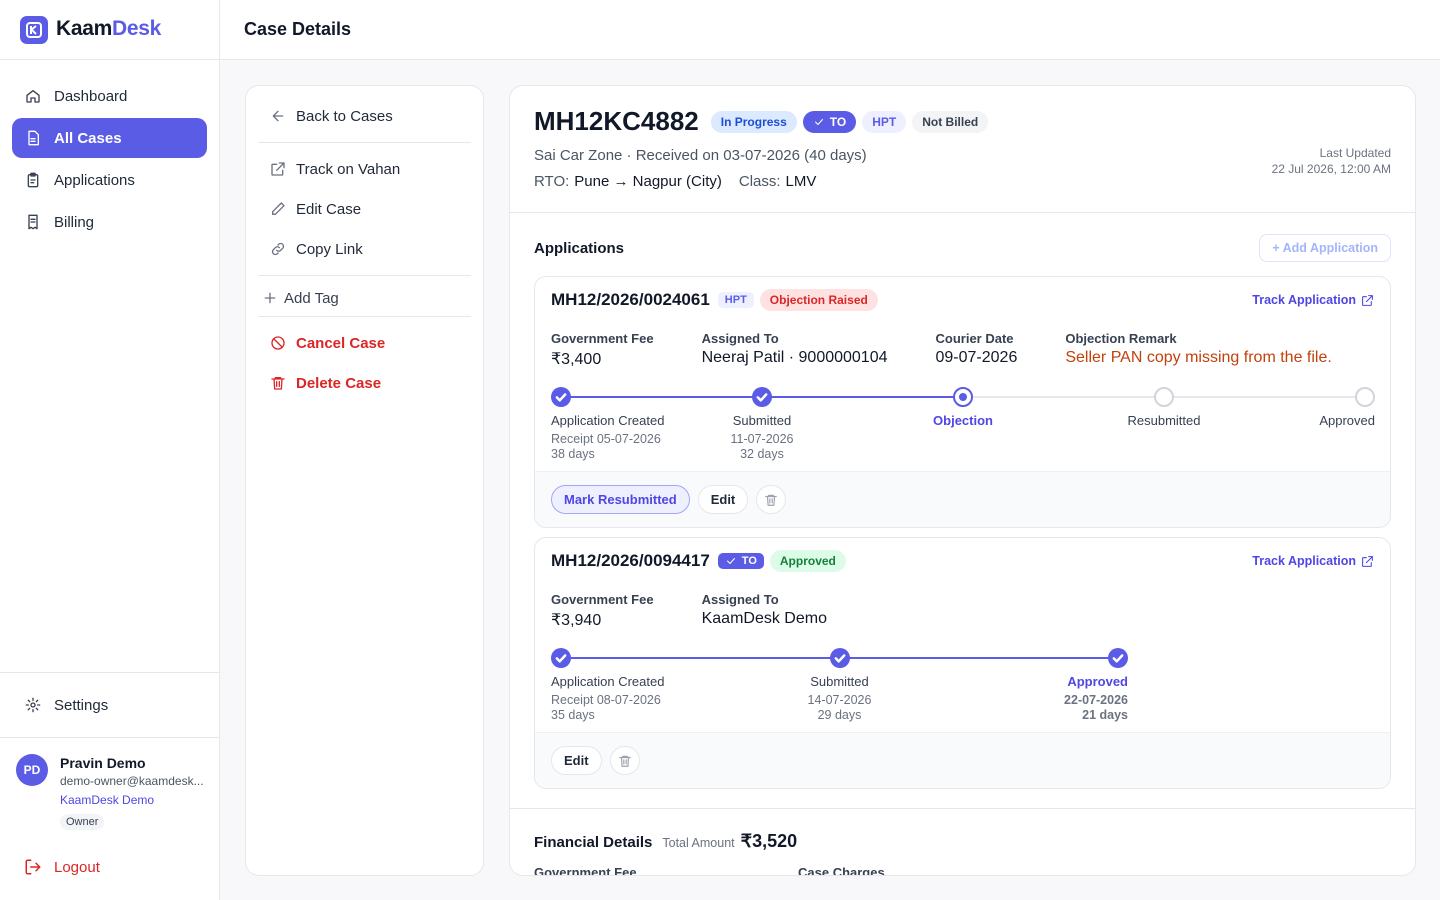  Describe the element at coordinates (759, 181) in the screenshot. I see `label: Class:` at that location.